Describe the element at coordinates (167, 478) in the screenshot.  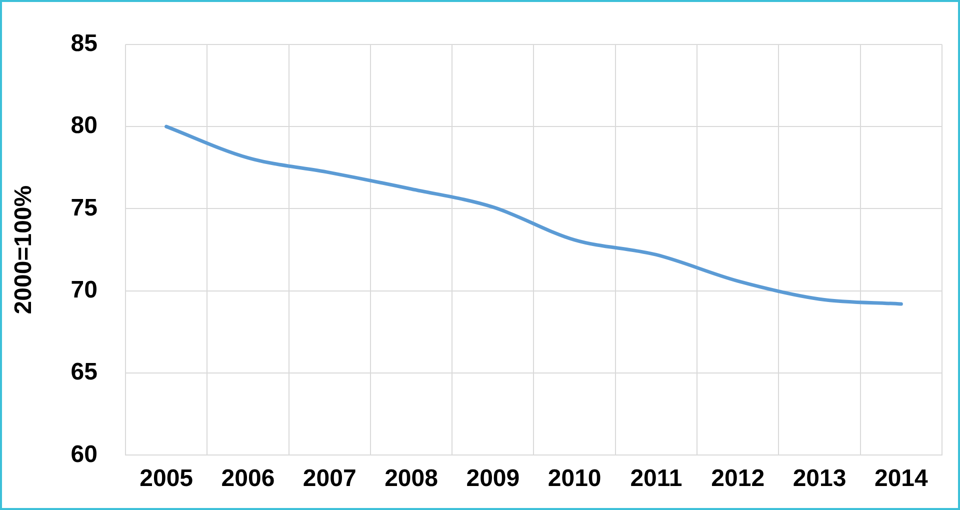
I see `x-tick-label: 2005` at that location.